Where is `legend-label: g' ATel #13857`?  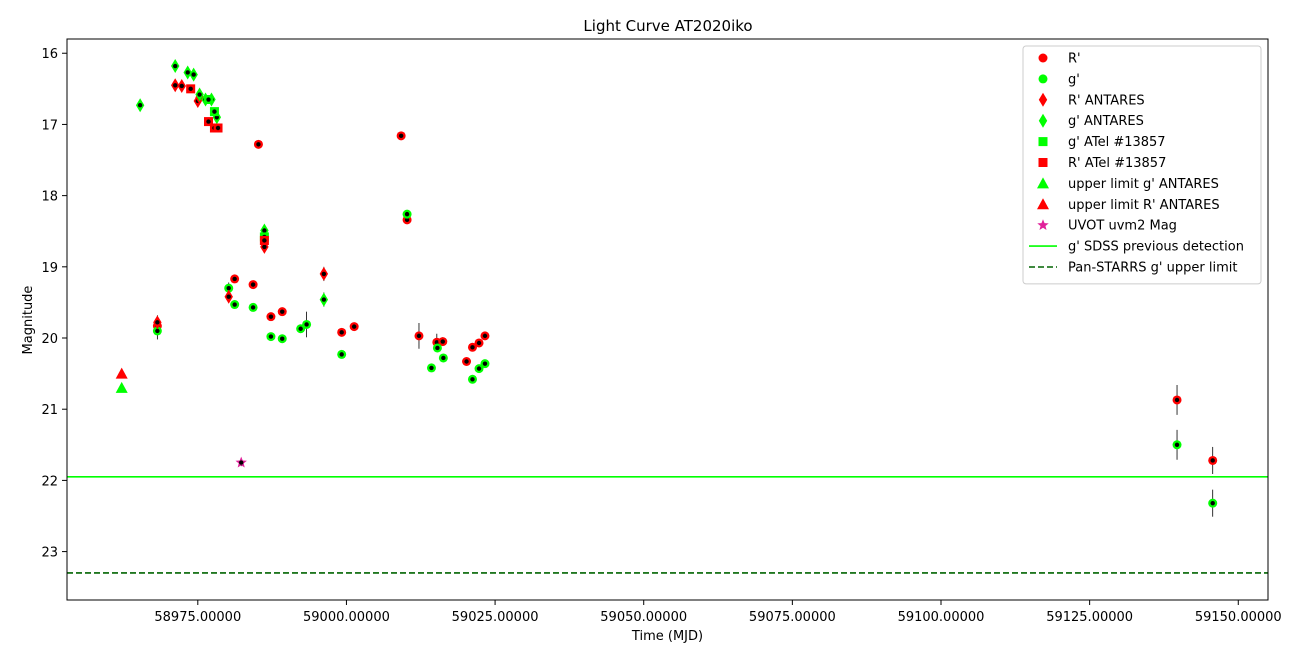
legend-label: g' ATel #13857 is located at coordinates (1117, 142).